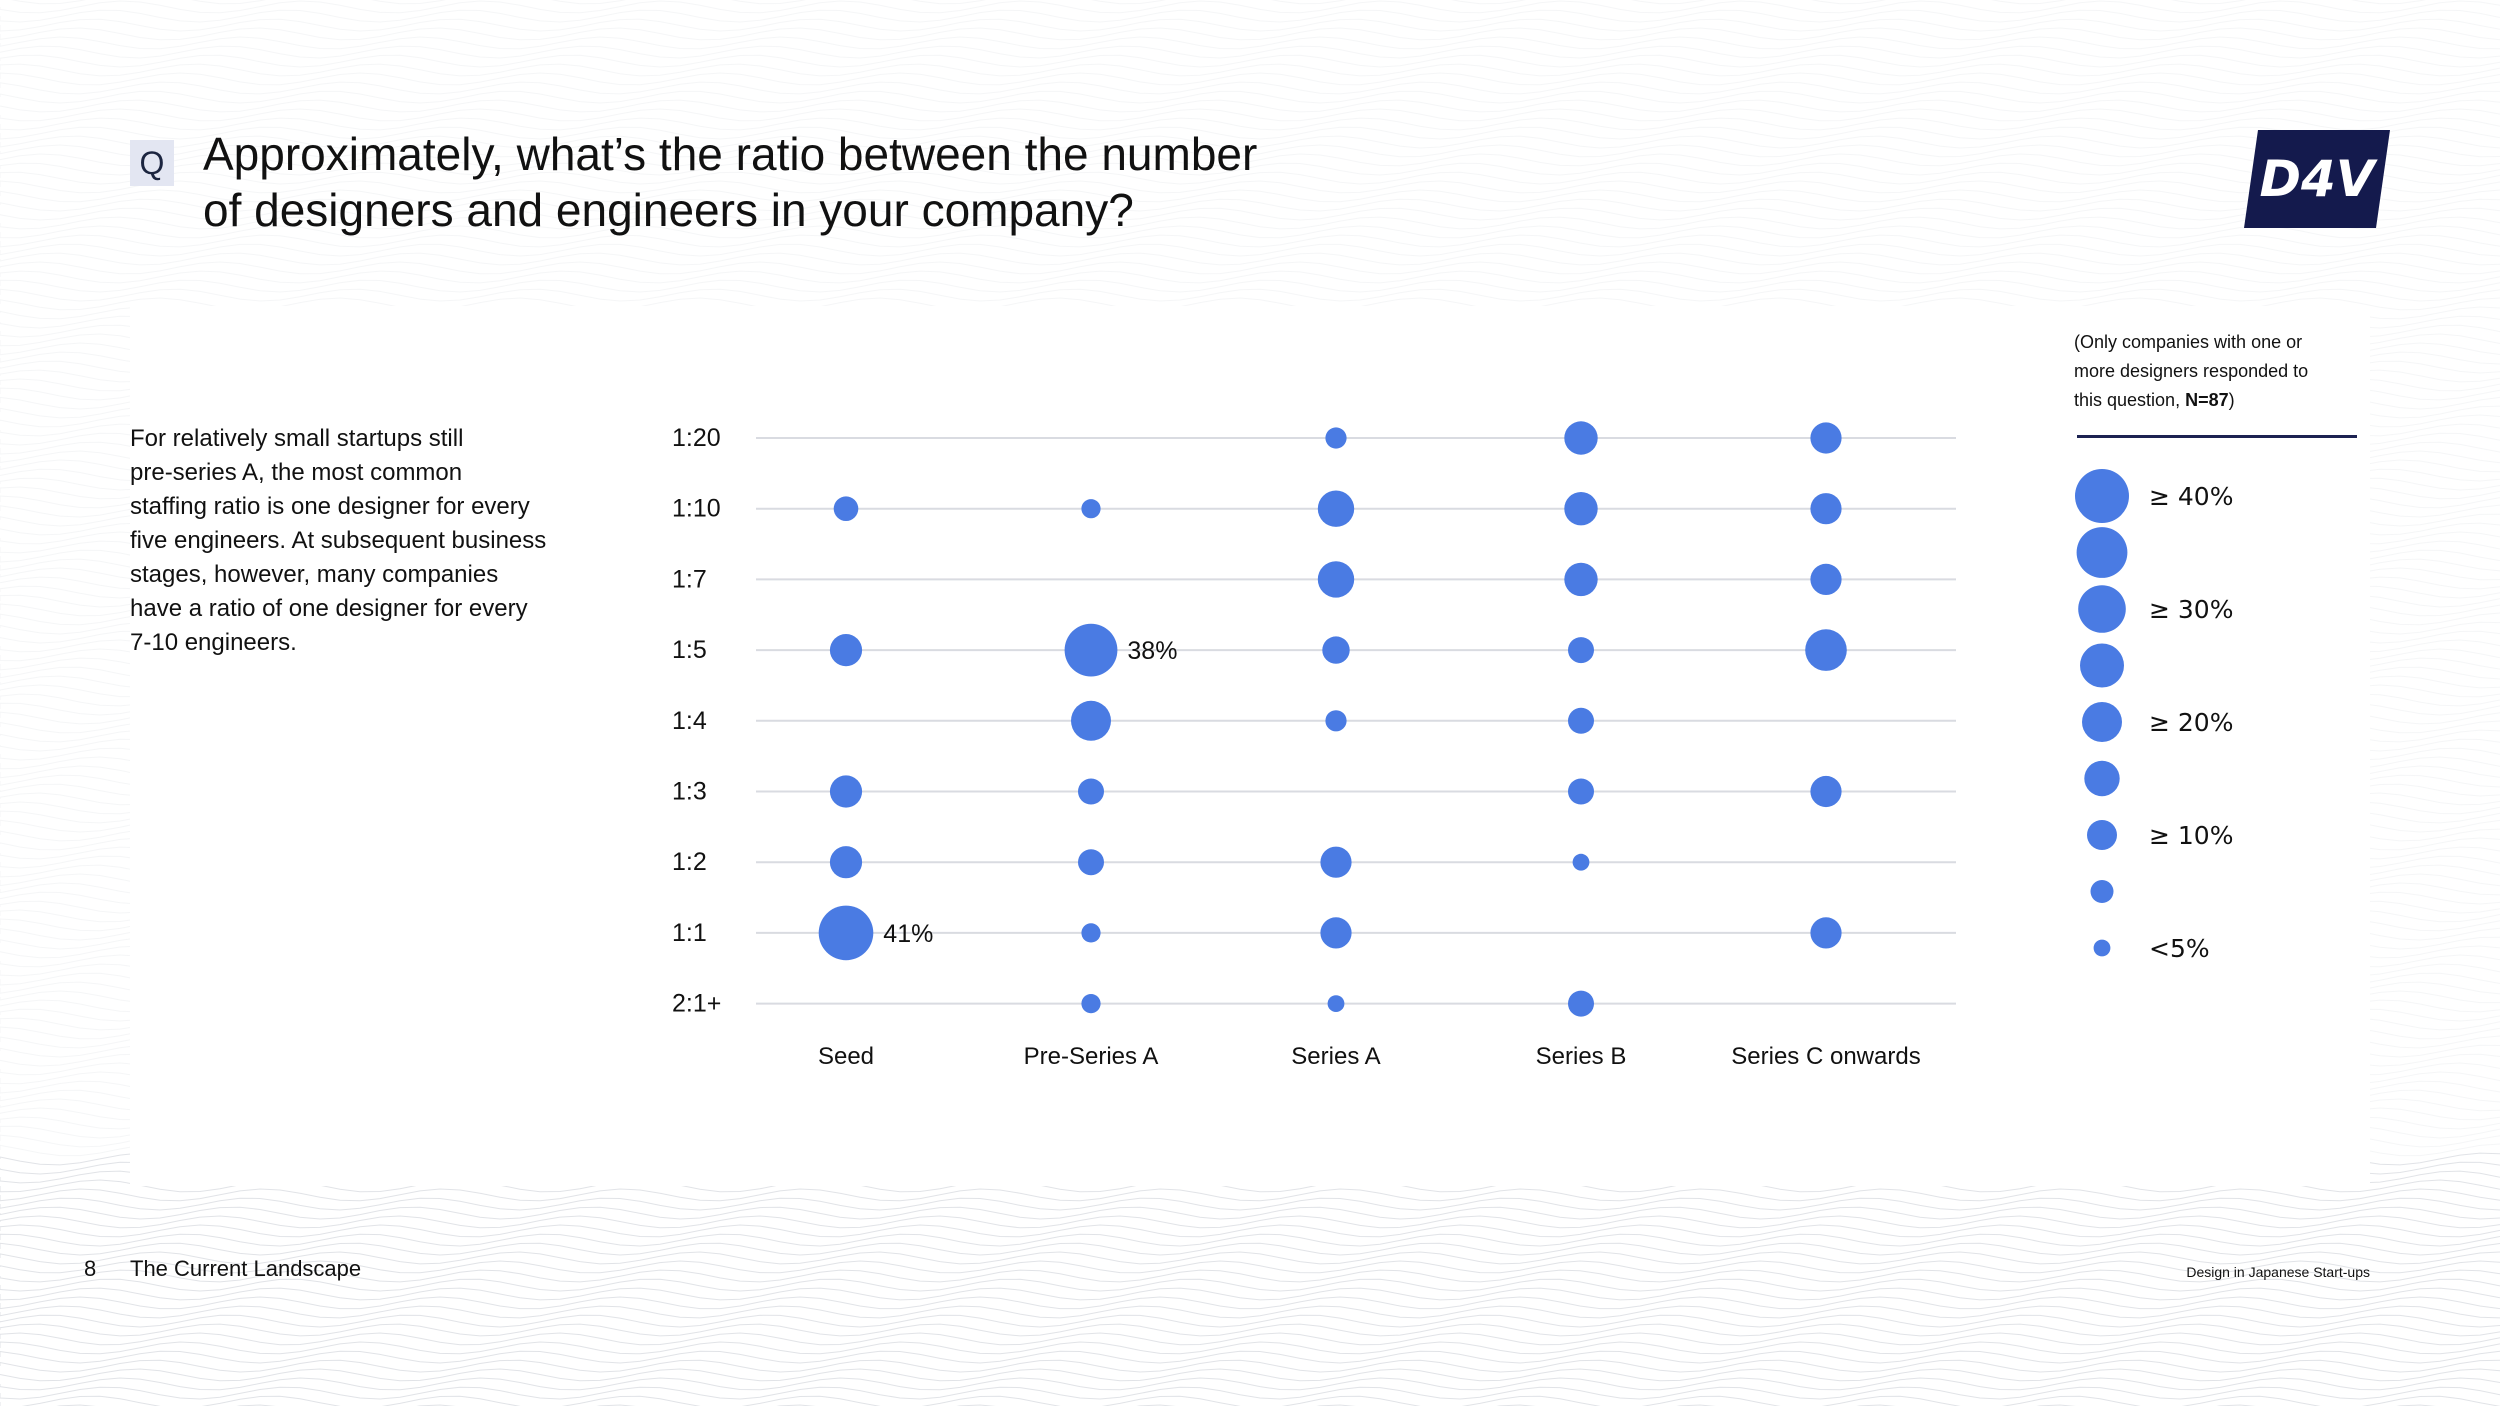 The height and width of the screenshot is (1406, 2500). I want to click on data-label: 41%, so click(908, 934).